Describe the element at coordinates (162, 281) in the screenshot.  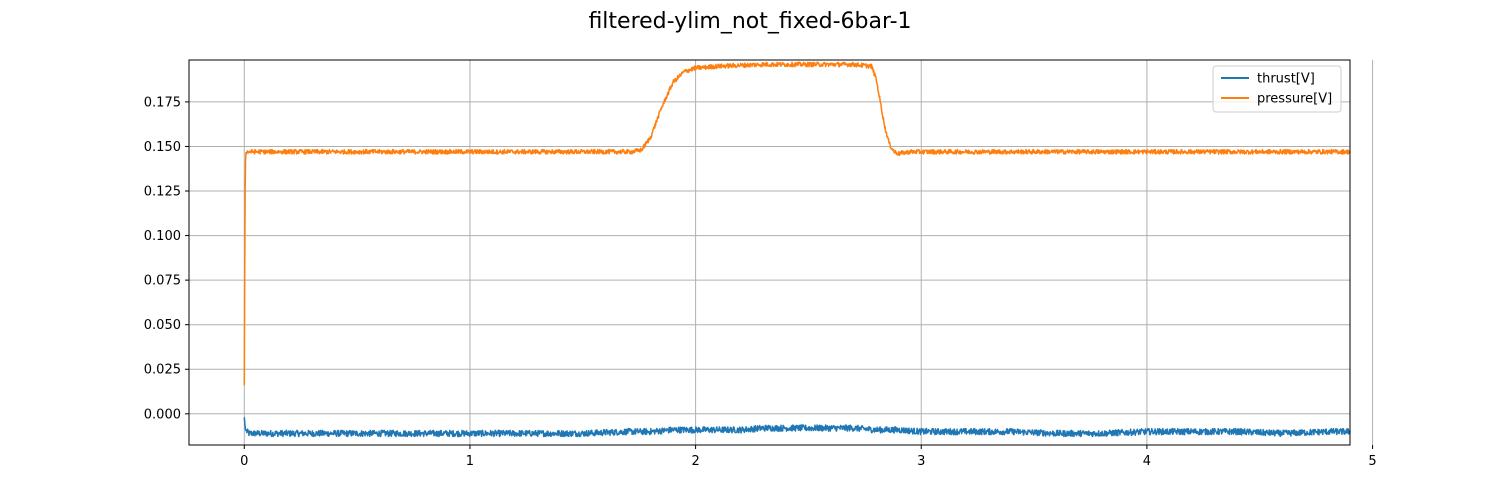
I see `y-tick-label: 0.075` at that location.